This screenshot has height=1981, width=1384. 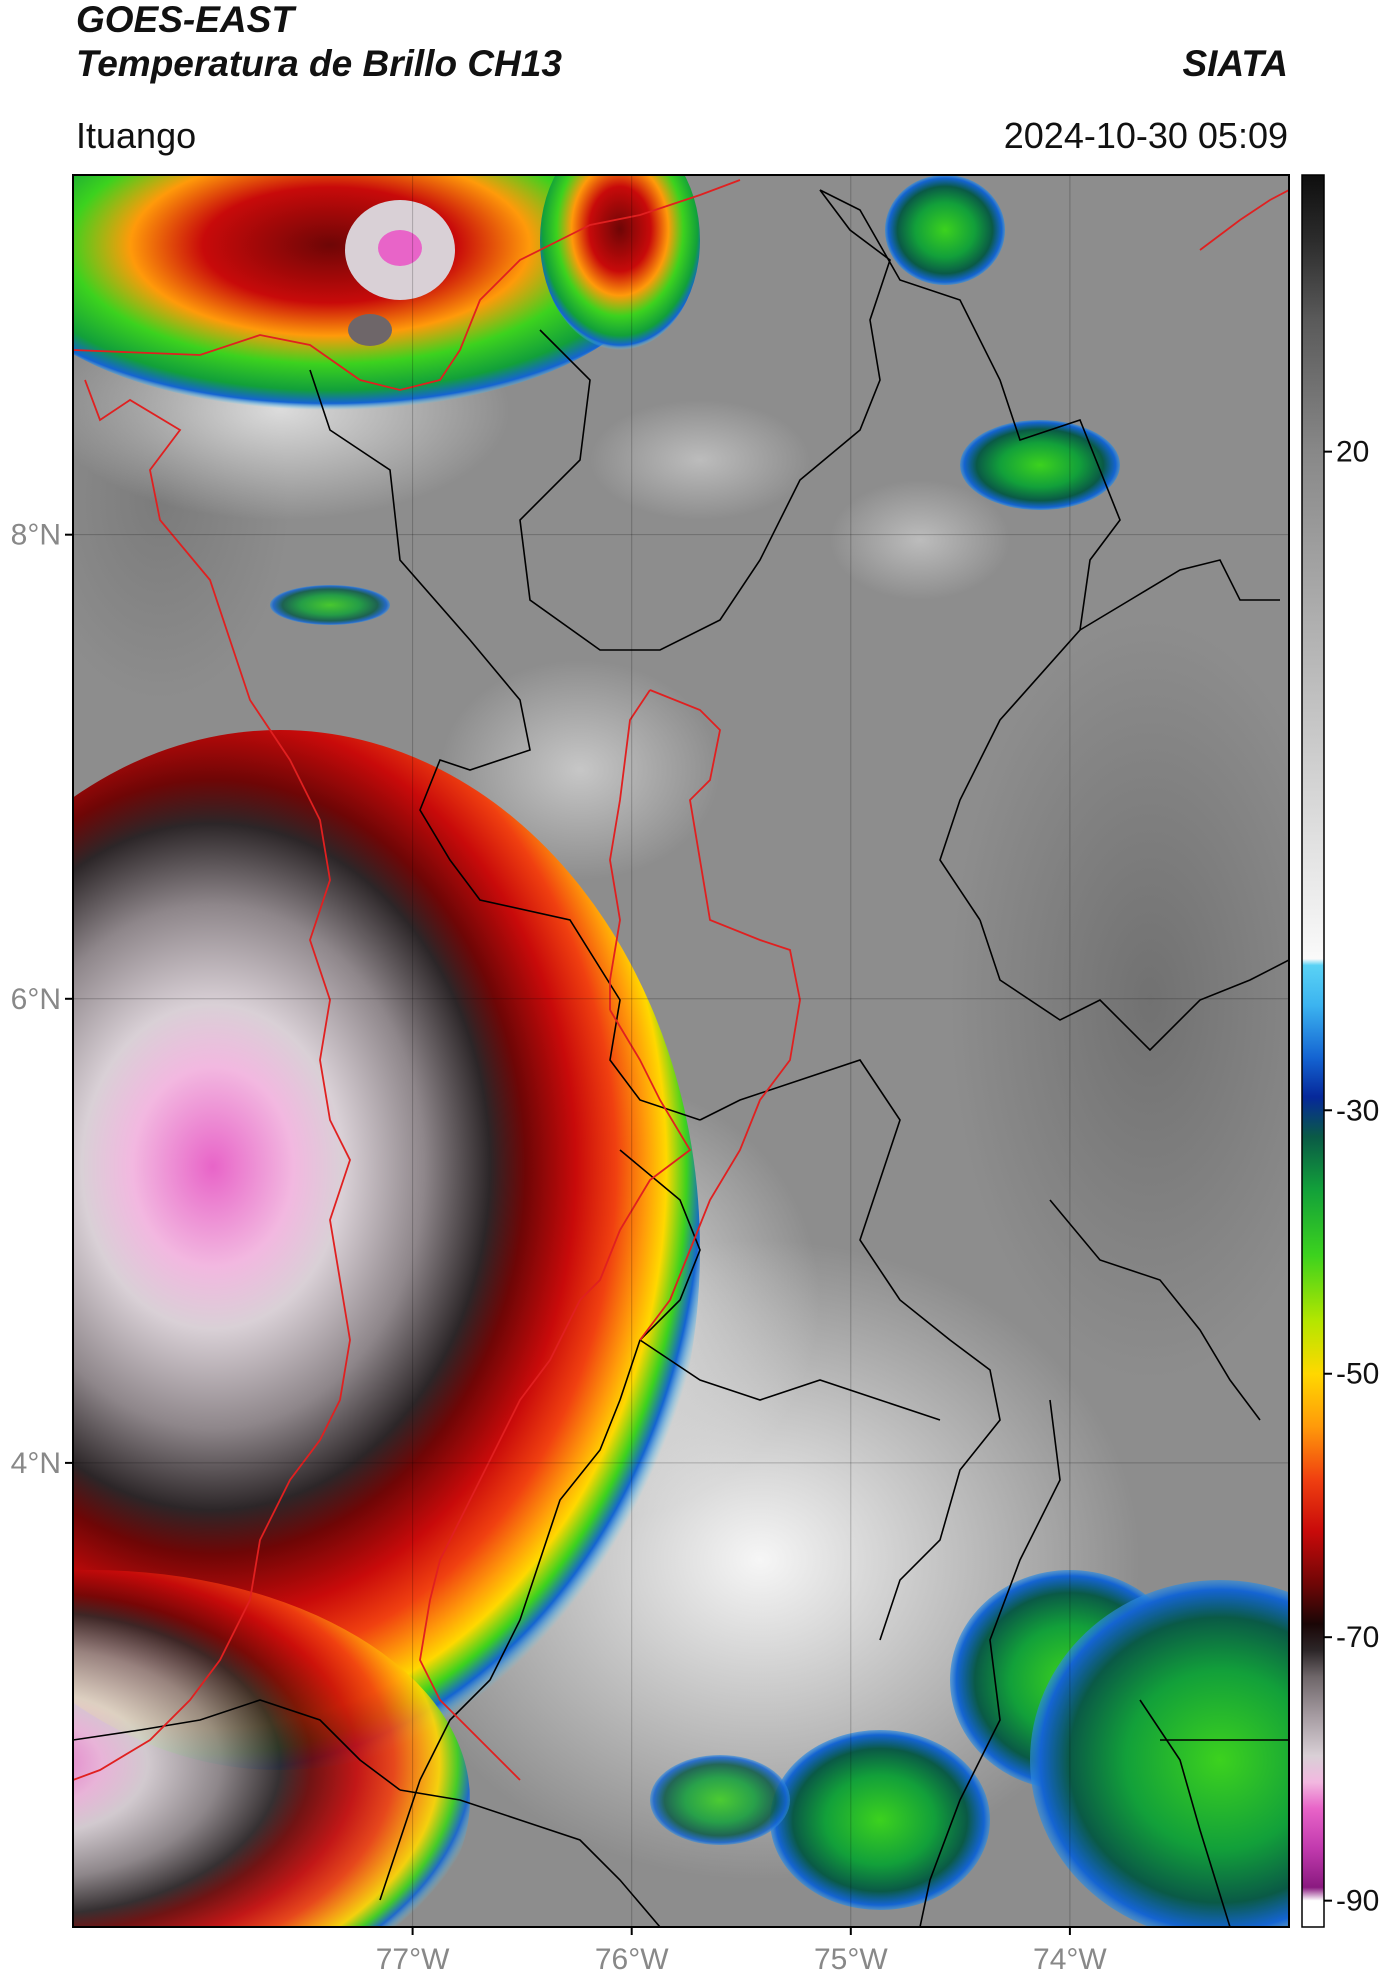 I want to click on title-satellite: GOES-EAST, so click(x=185, y=20).